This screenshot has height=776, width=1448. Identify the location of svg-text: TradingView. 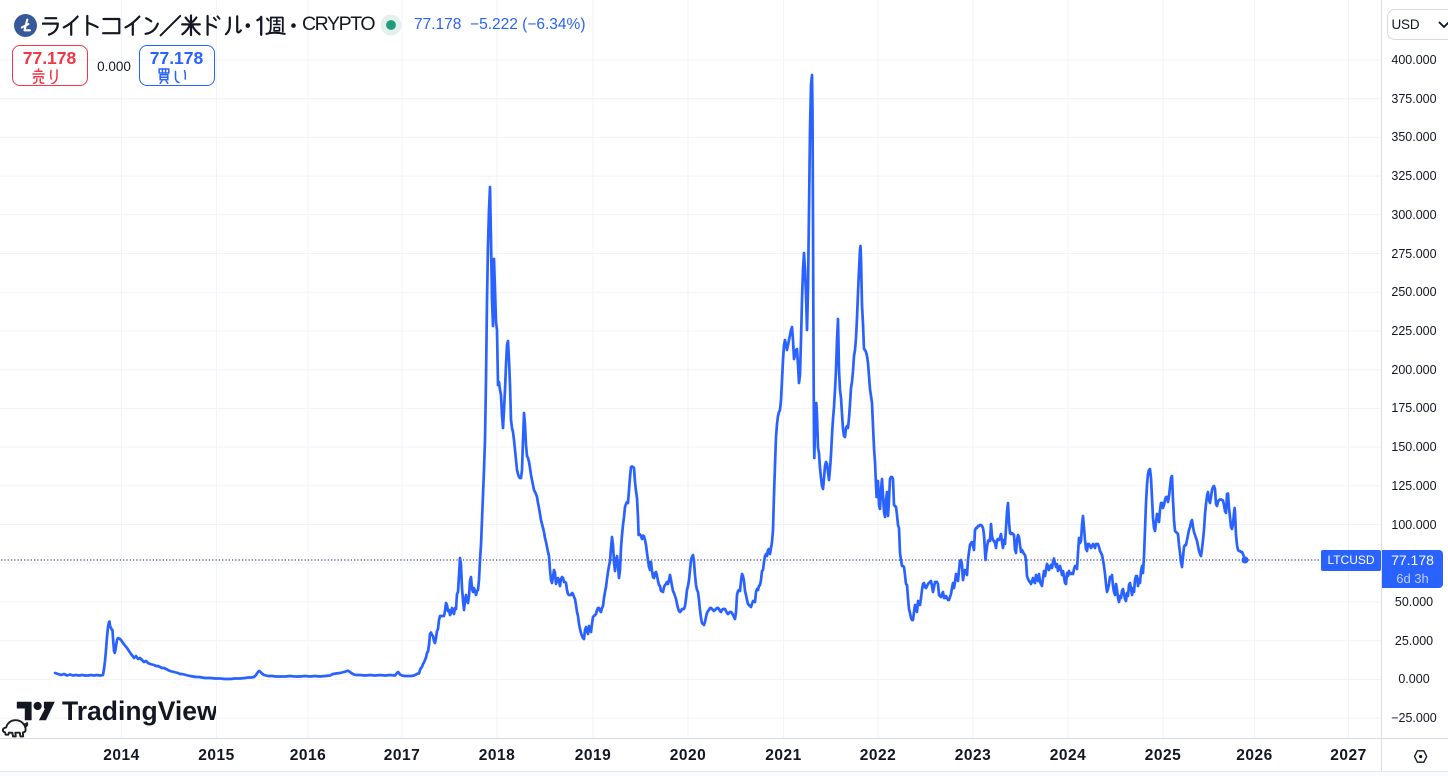
(139, 713).